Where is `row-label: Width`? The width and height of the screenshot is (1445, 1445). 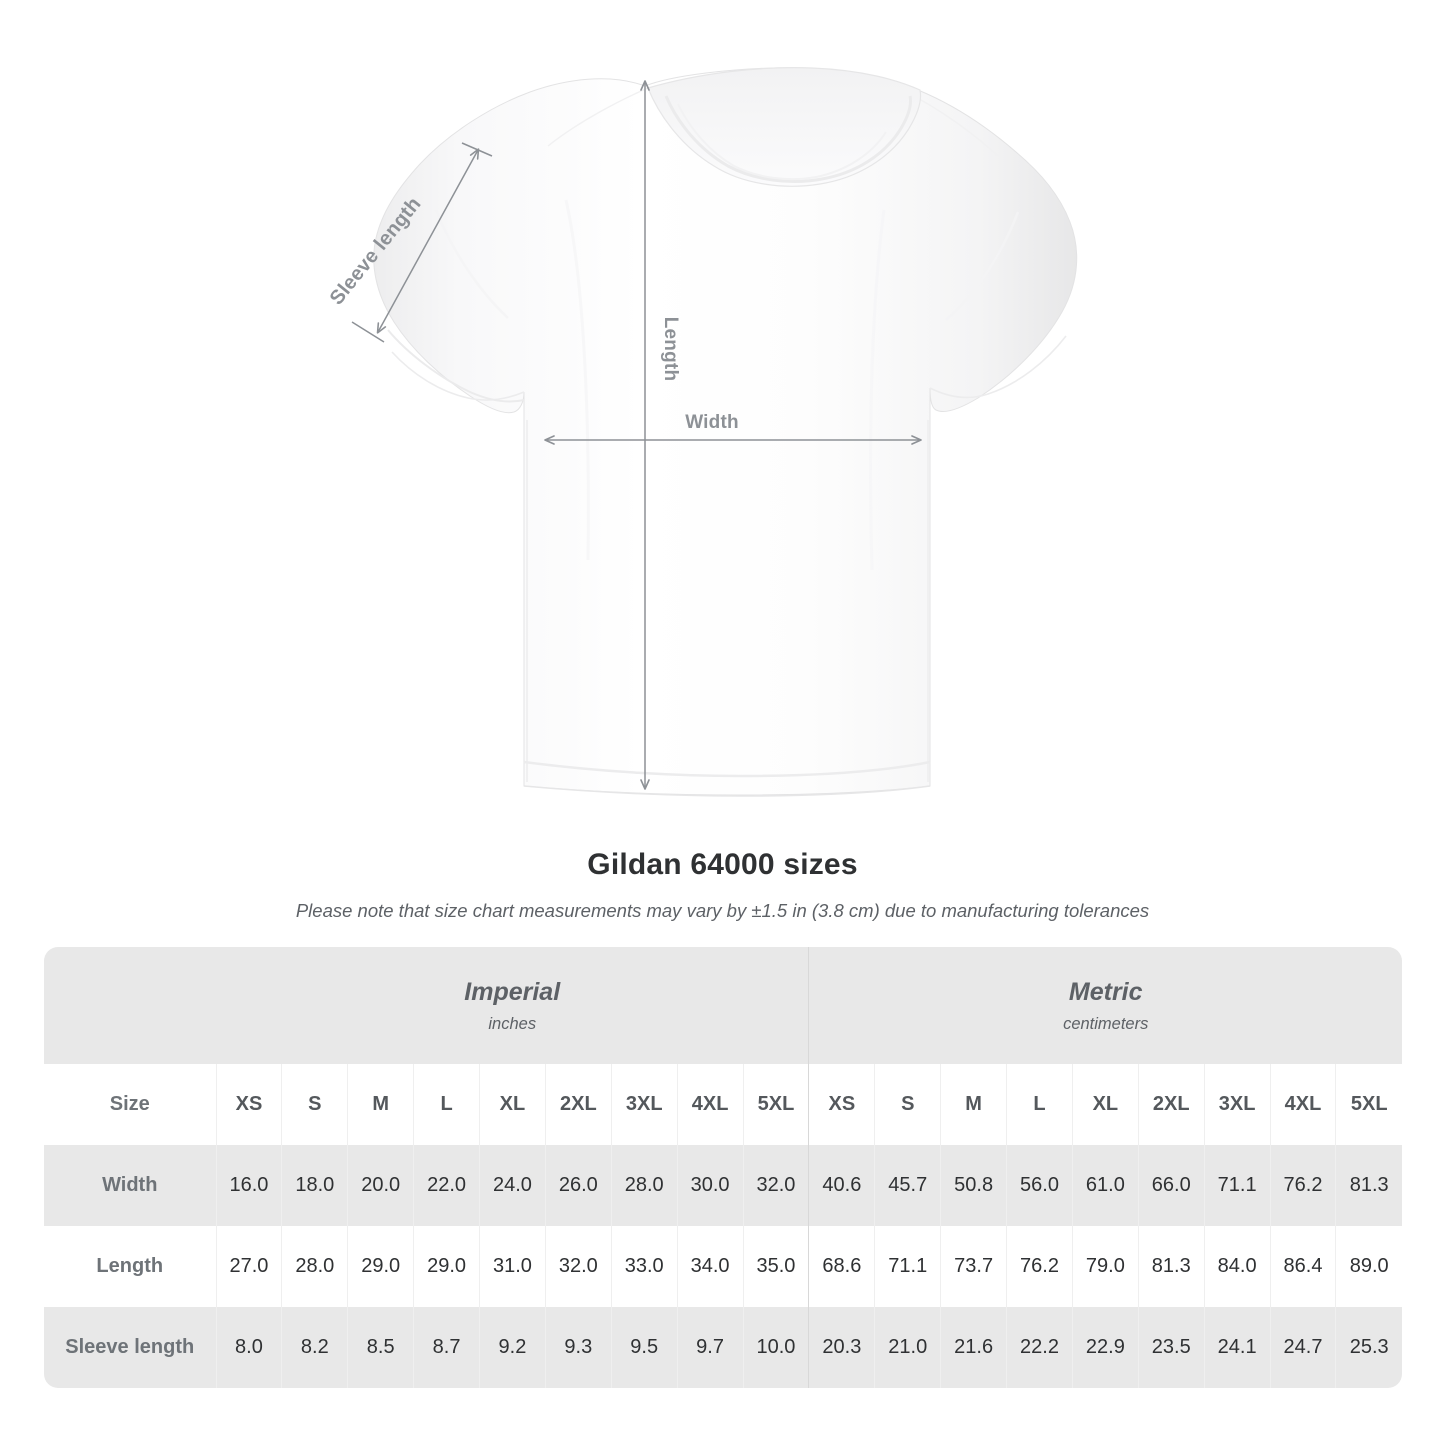 row-label: Width is located at coordinates (130, 1185).